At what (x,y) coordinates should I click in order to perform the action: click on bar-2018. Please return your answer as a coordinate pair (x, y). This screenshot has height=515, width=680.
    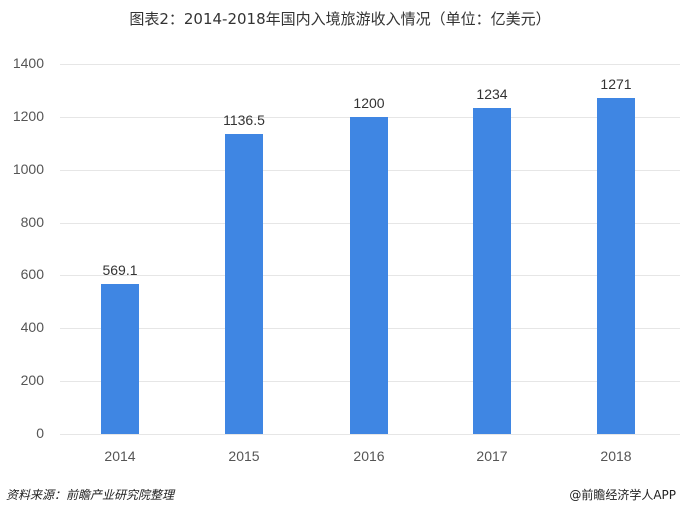
    Looking at the image, I should click on (616, 266).